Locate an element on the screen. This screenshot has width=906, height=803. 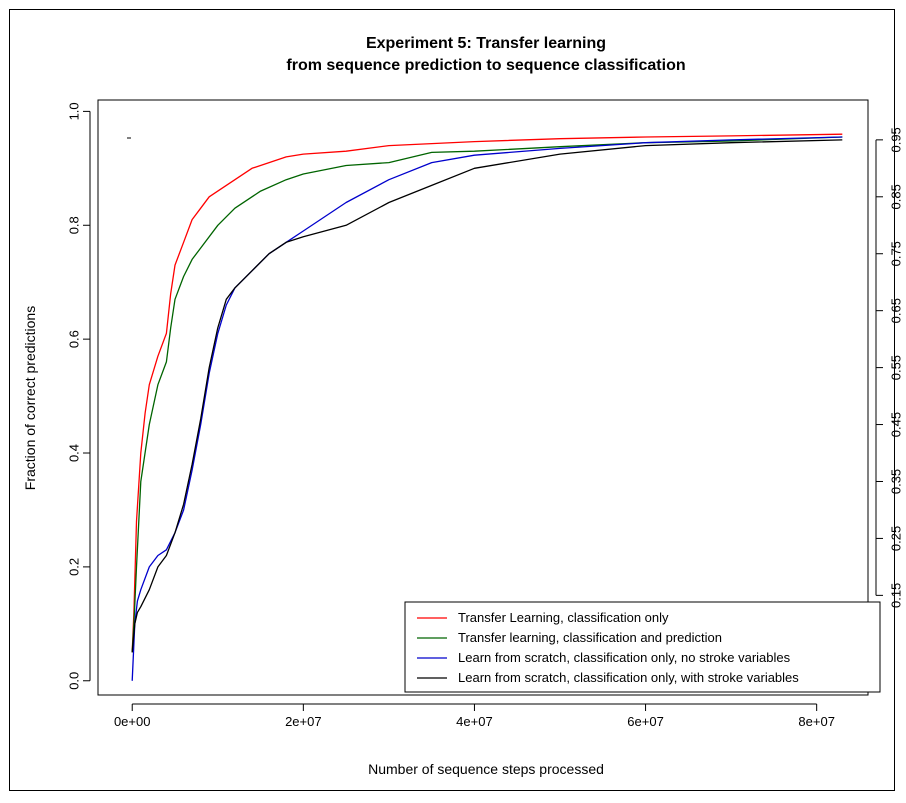
x-tick-label: 6e+07 is located at coordinates (645, 721).